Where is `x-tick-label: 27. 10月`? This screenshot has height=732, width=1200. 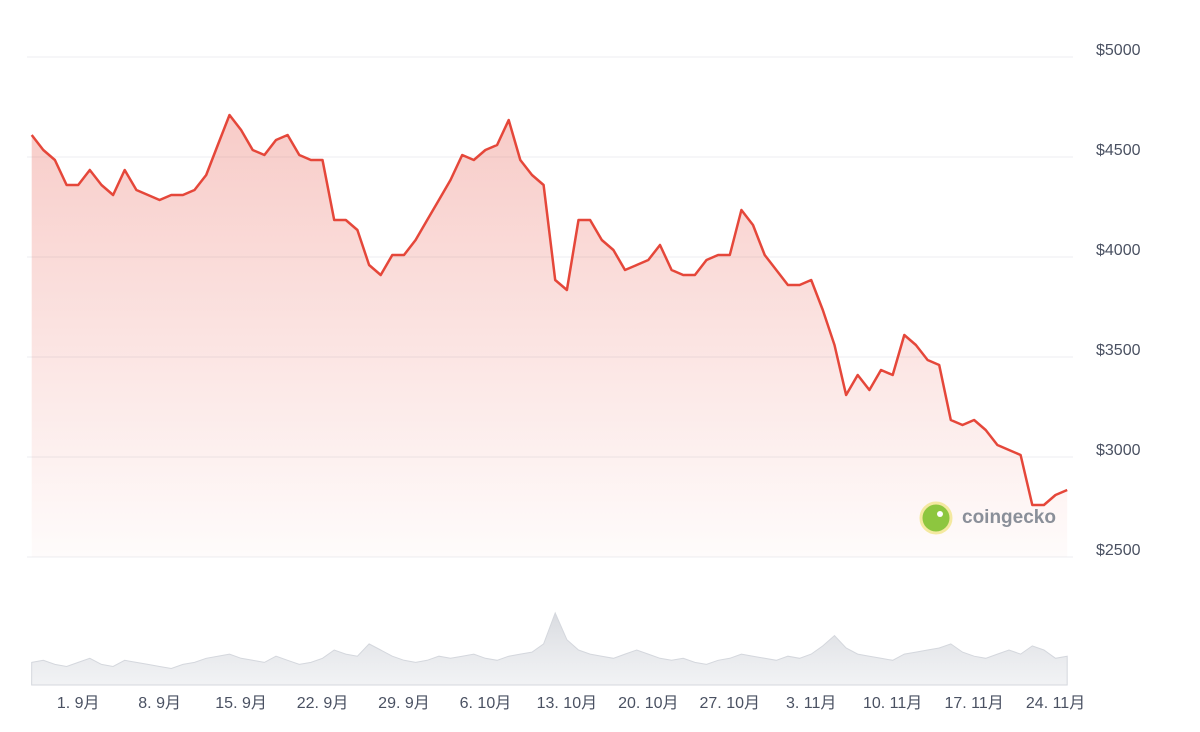 x-tick-label: 27. 10月 is located at coordinates (730, 703).